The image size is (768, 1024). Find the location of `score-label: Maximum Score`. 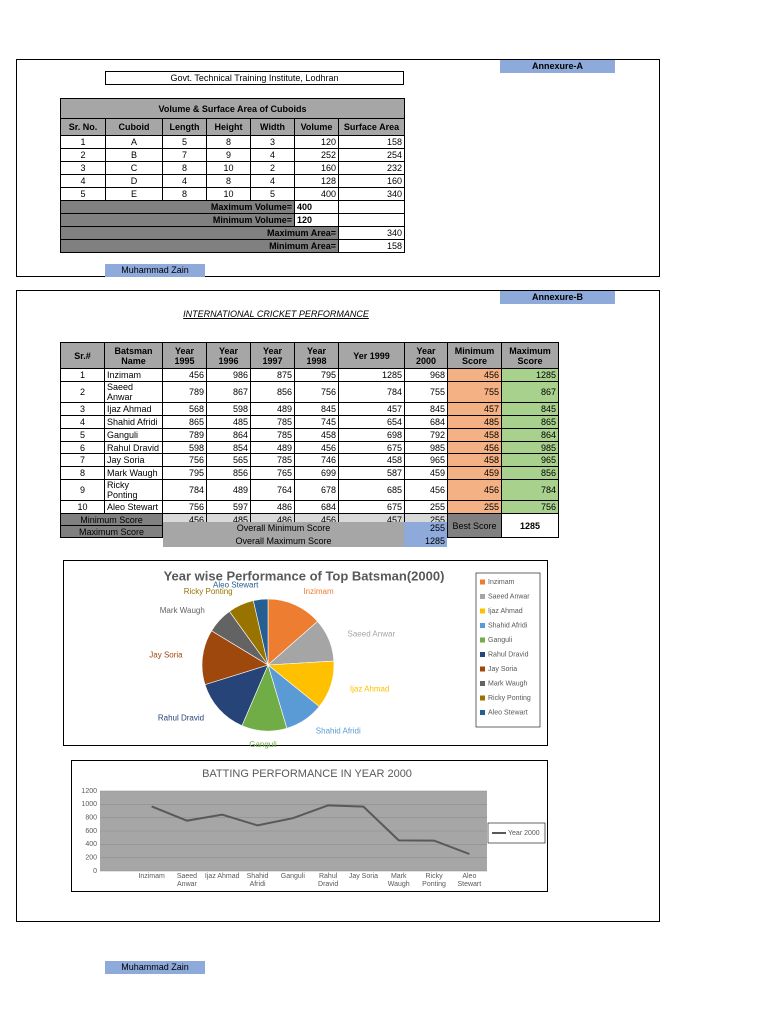

score-label: Maximum Score is located at coordinates (111, 532).